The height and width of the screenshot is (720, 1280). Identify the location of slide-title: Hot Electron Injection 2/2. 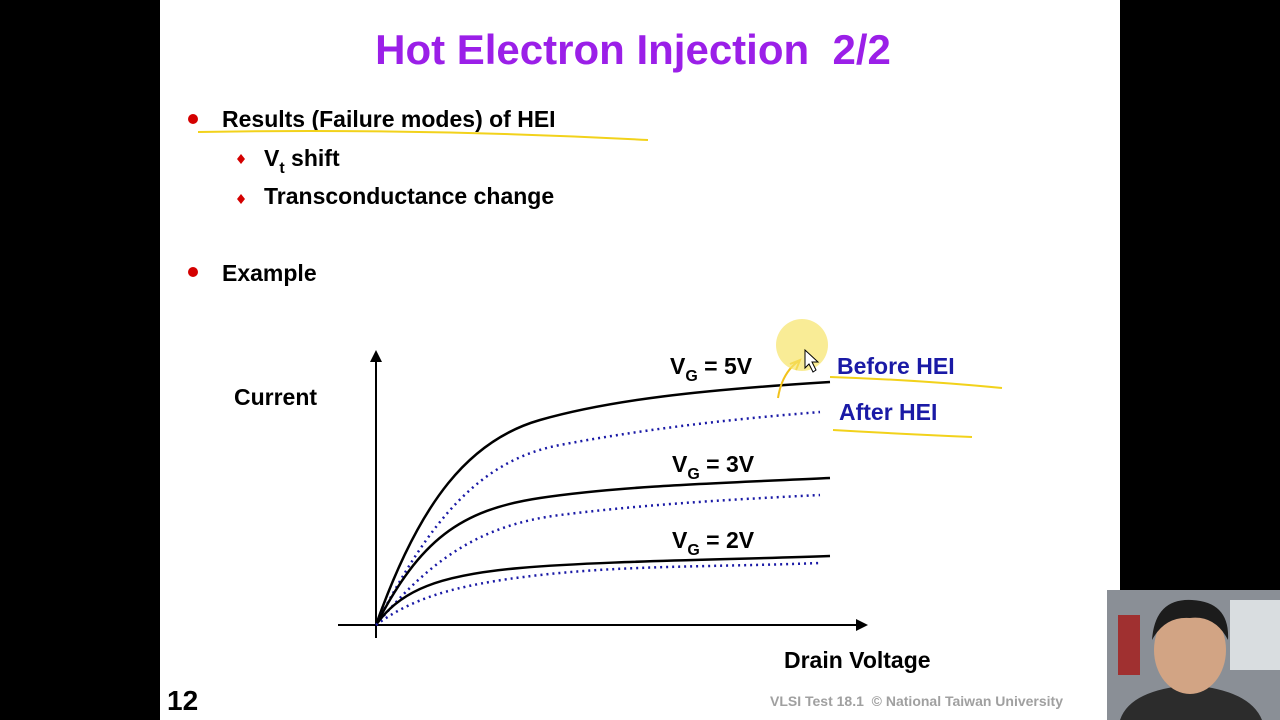
(633, 49).